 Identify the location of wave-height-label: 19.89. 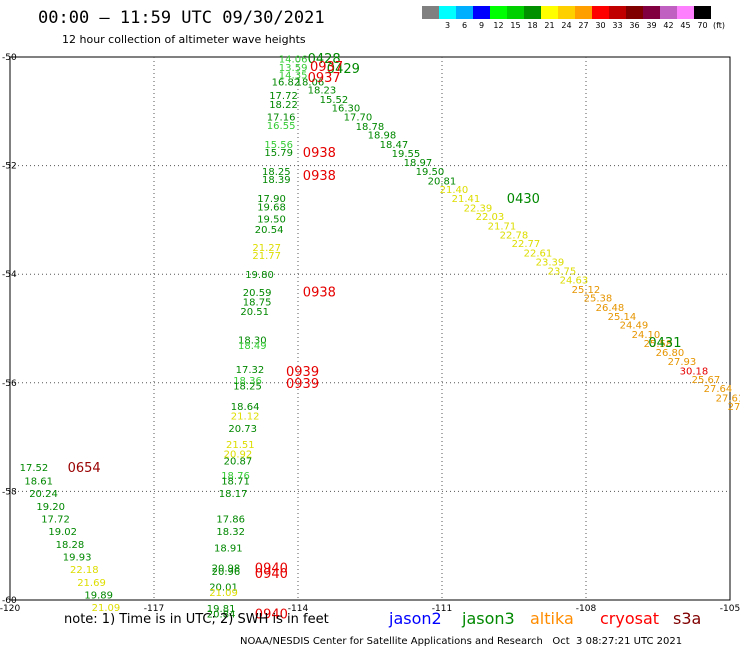
(98, 596).